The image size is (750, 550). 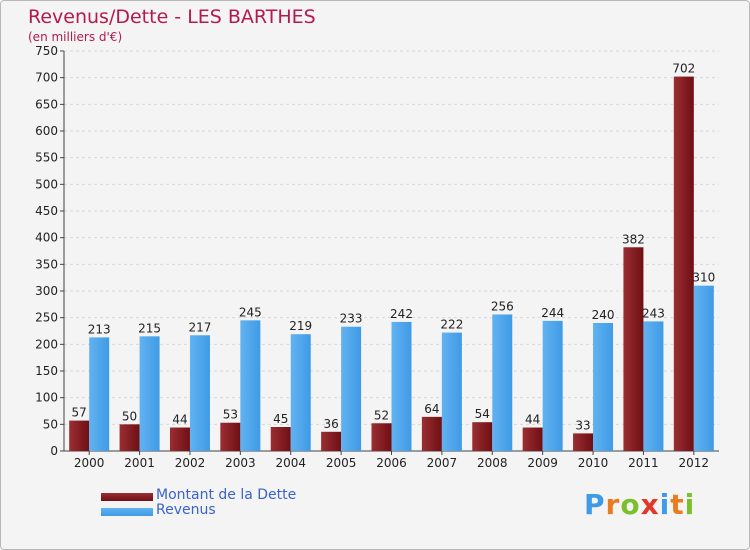 What do you see at coordinates (46, 264) in the screenshot?
I see `y-tick-label: 350` at bounding box center [46, 264].